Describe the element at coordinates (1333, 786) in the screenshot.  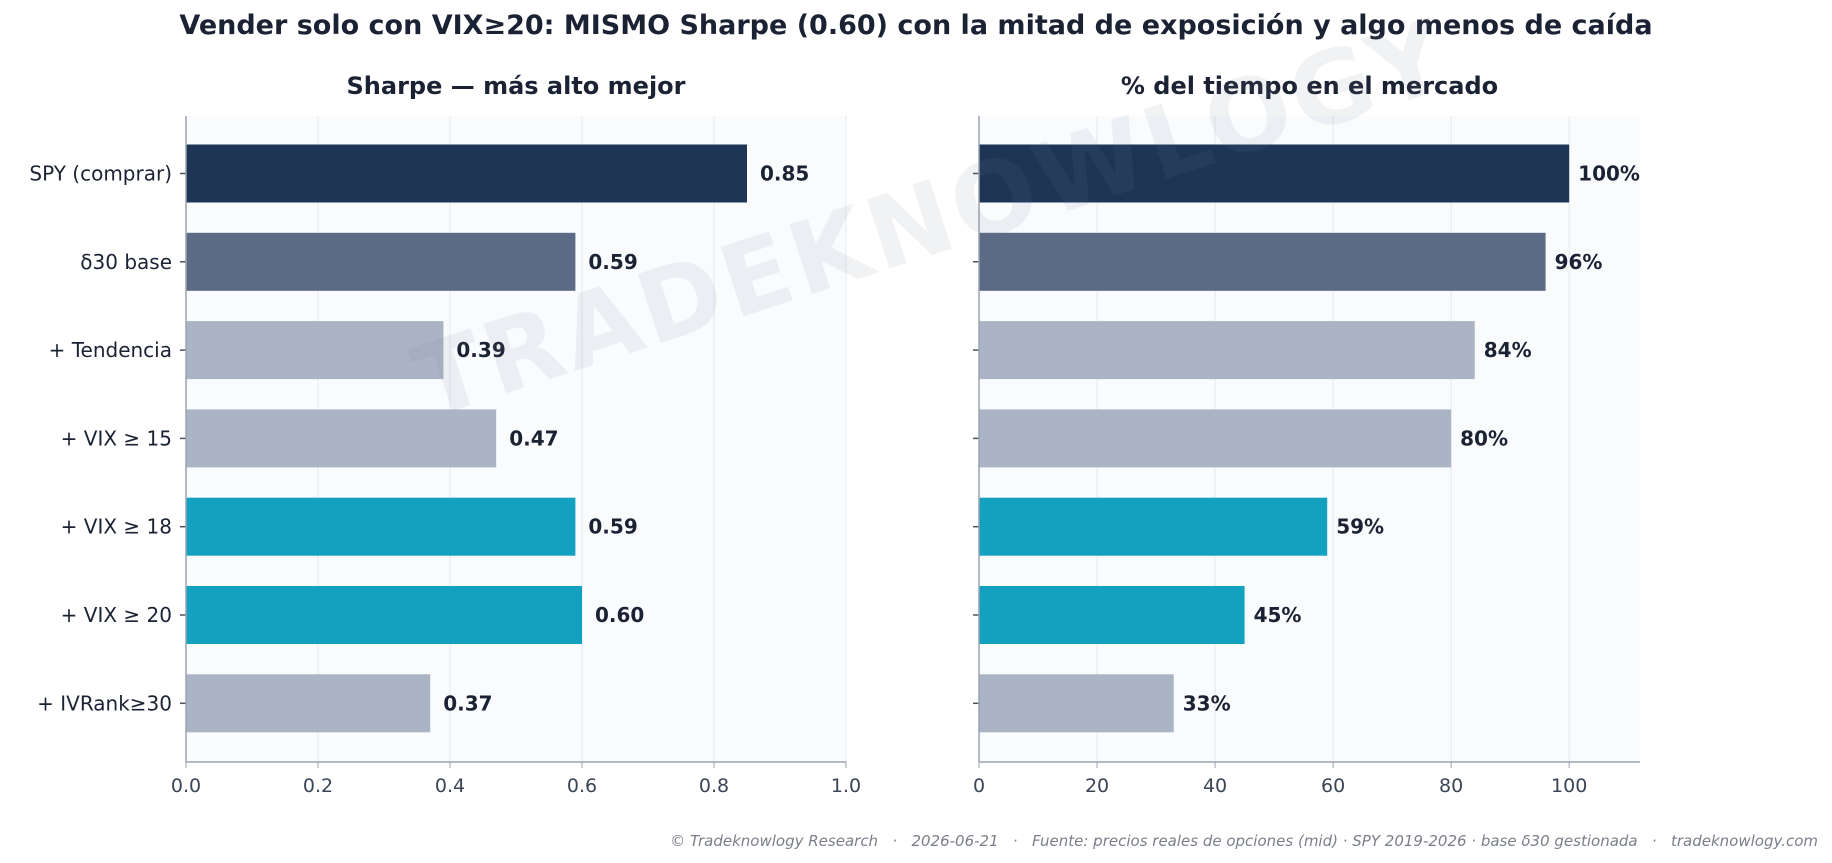
I see `market-time-x-tick-label: 60` at that location.